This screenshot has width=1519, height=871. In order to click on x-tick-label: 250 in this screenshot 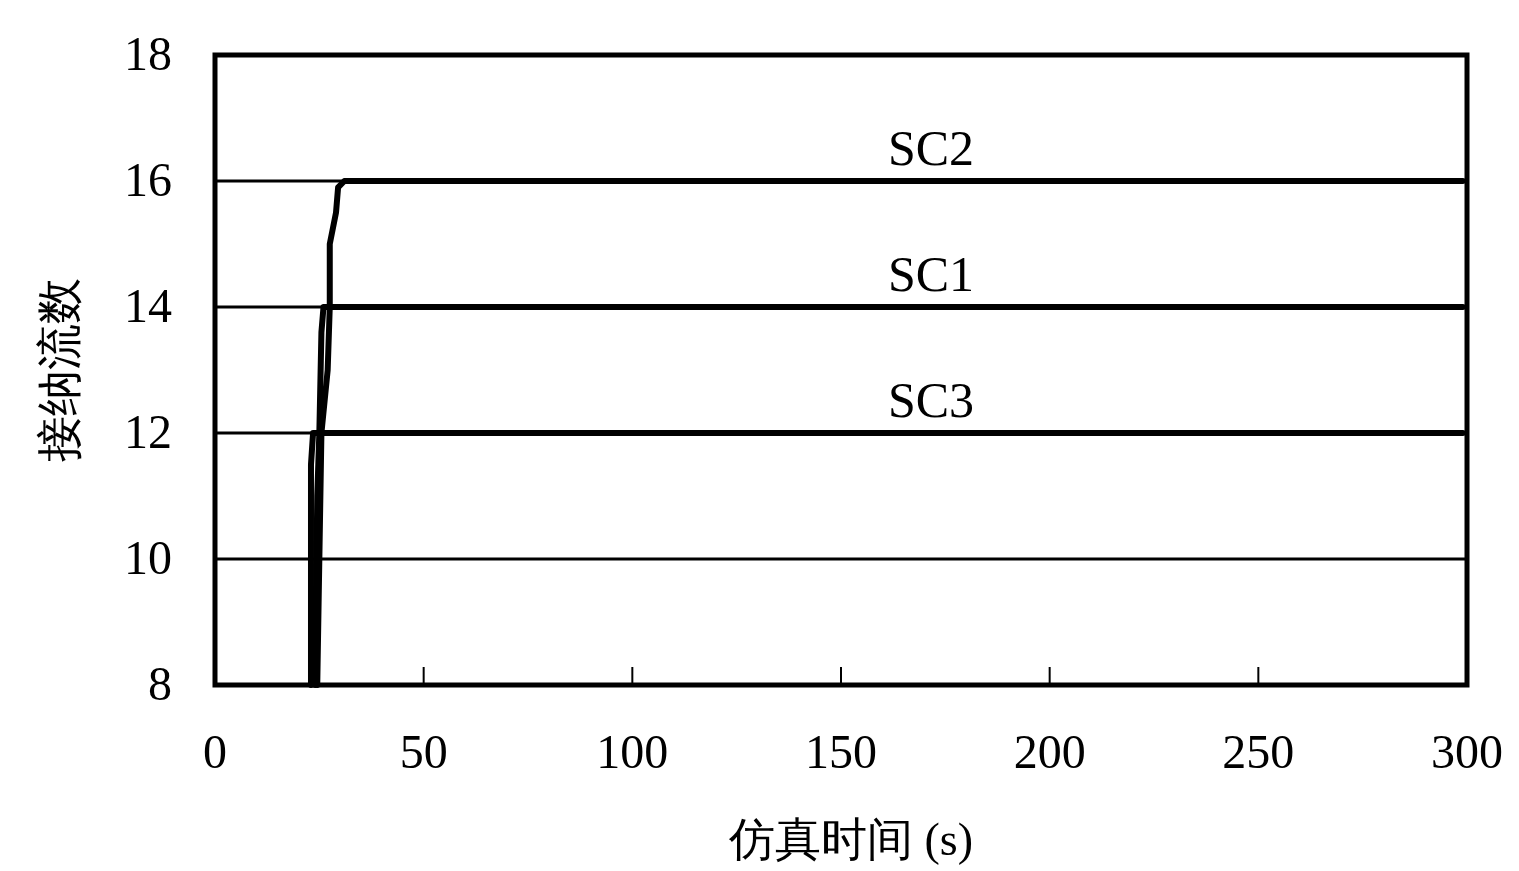, I will do `click(1258, 751)`.